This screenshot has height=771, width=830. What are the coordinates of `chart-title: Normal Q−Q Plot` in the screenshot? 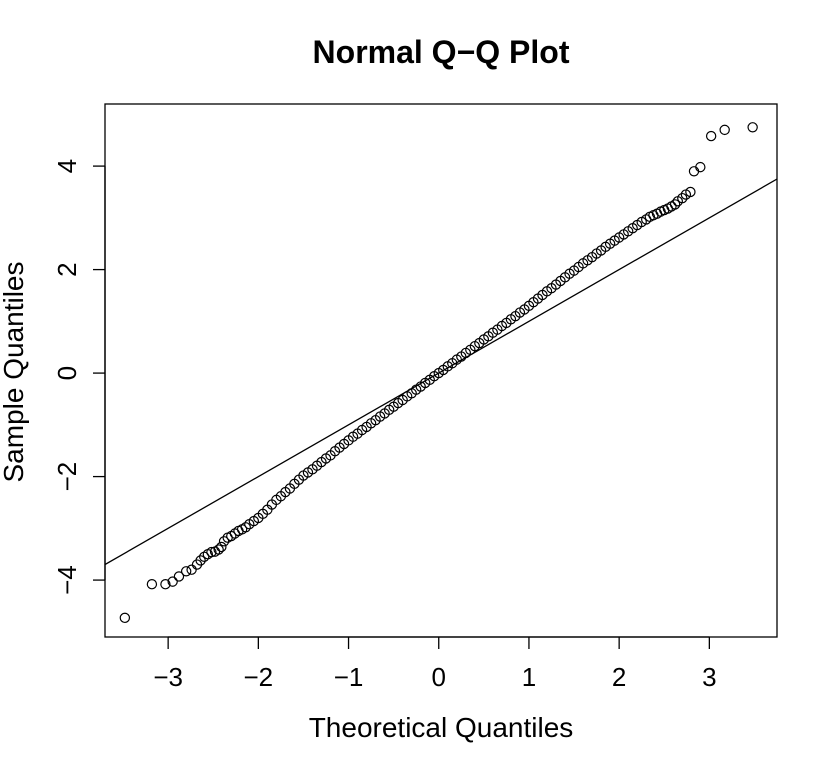 It's located at (441, 52).